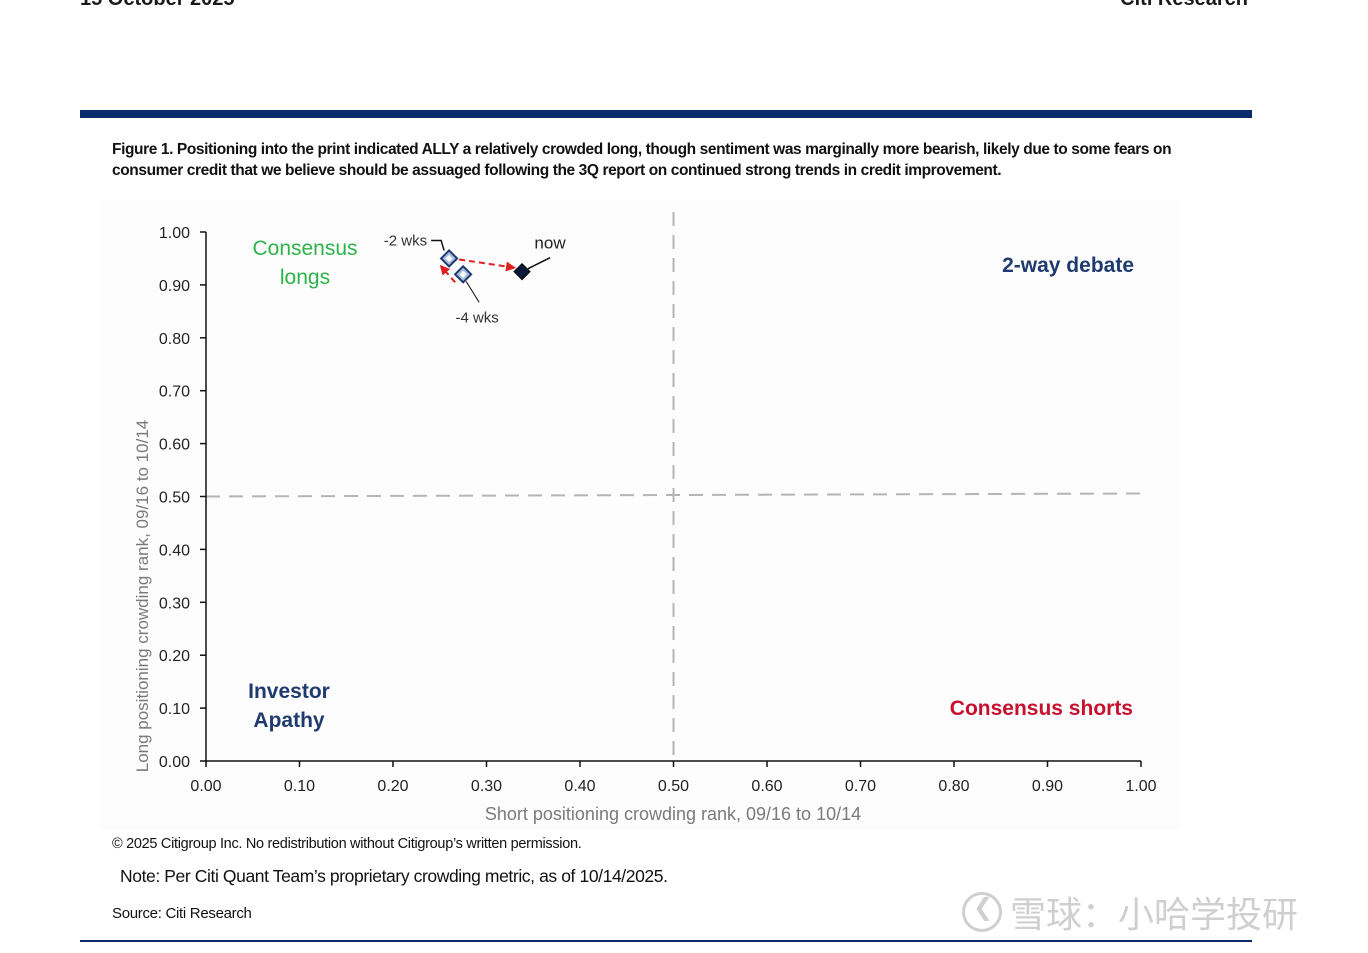  What do you see at coordinates (157, 5) in the screenshot?
I see `report-date: 15 October 2025` at bounding box center [157, 5].